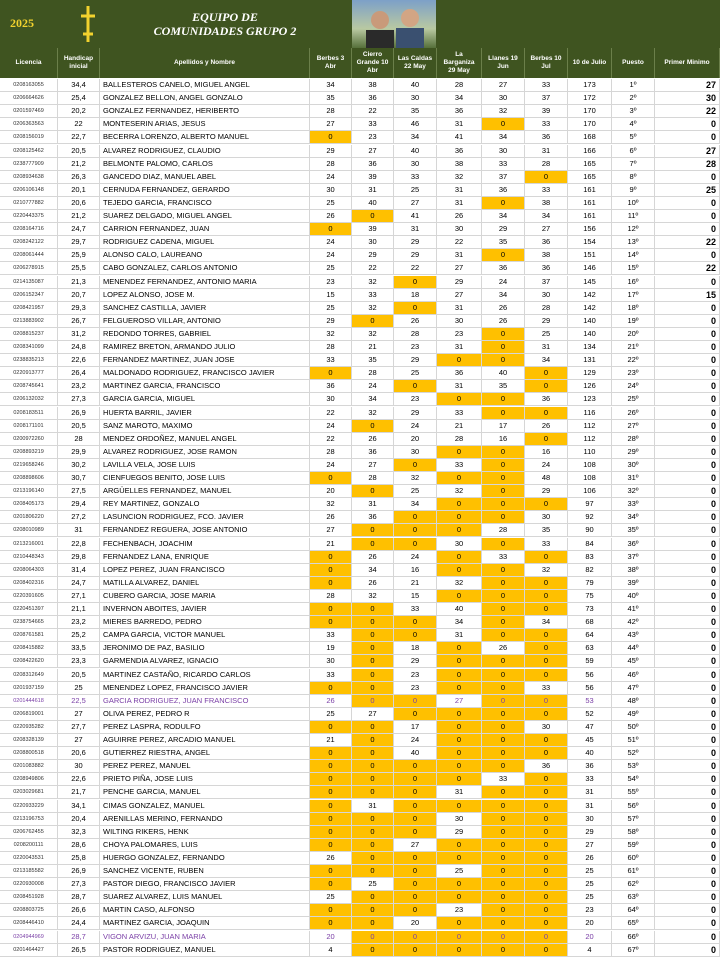 Image resolution: width=720 pixels, height=960 pixels. Describe the element at coordinates (633, 950) in the screenshot. I see `table-cell: 67º` at that location.